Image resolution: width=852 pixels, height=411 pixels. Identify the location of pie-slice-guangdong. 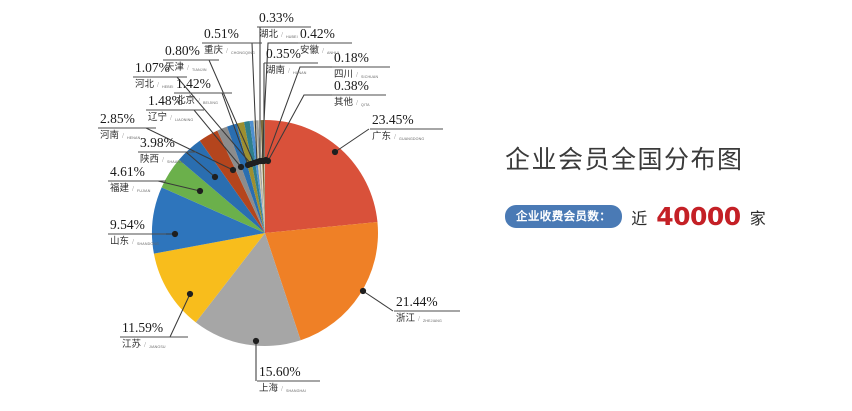
(321, 176).